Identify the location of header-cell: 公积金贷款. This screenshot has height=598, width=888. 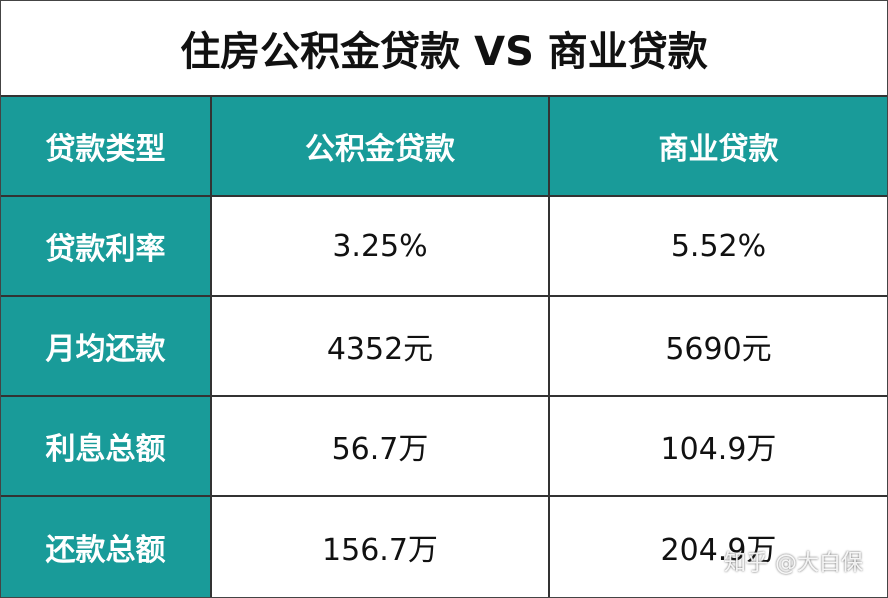
(381, 147).